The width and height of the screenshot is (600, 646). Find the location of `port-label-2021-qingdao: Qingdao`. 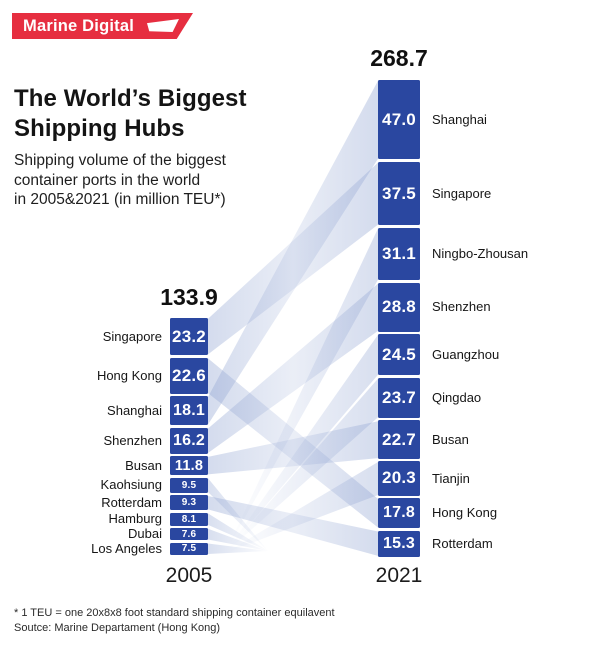

port-label-2021-qingdao: Qingdao is located at coordinates (457, 397).